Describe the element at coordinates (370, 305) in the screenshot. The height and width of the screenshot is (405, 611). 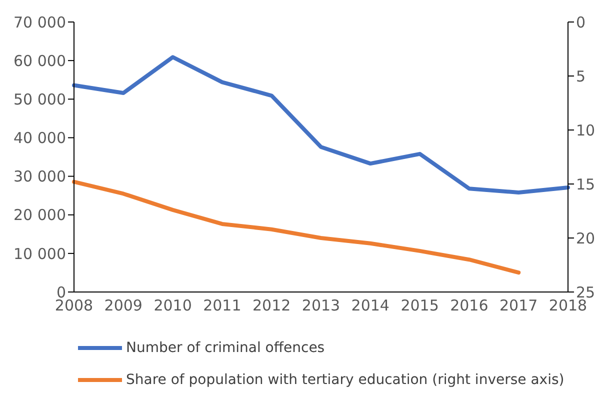
I see `x-tick-label: 2014` at that location.